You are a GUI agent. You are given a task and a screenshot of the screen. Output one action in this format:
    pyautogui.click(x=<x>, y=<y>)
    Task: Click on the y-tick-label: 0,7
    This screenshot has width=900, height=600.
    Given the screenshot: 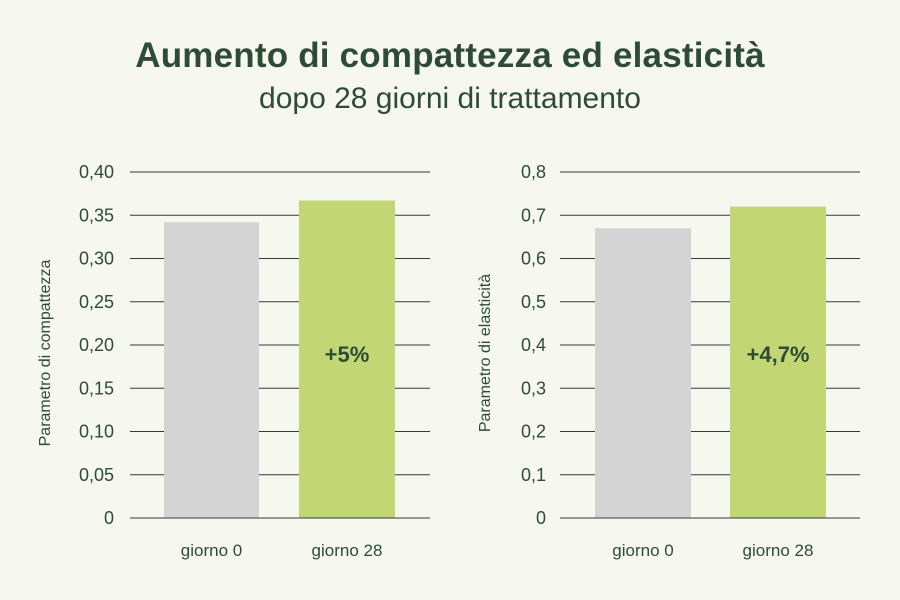 What is the action you would take?
    pyautogui.click(x=533, y=215)
    